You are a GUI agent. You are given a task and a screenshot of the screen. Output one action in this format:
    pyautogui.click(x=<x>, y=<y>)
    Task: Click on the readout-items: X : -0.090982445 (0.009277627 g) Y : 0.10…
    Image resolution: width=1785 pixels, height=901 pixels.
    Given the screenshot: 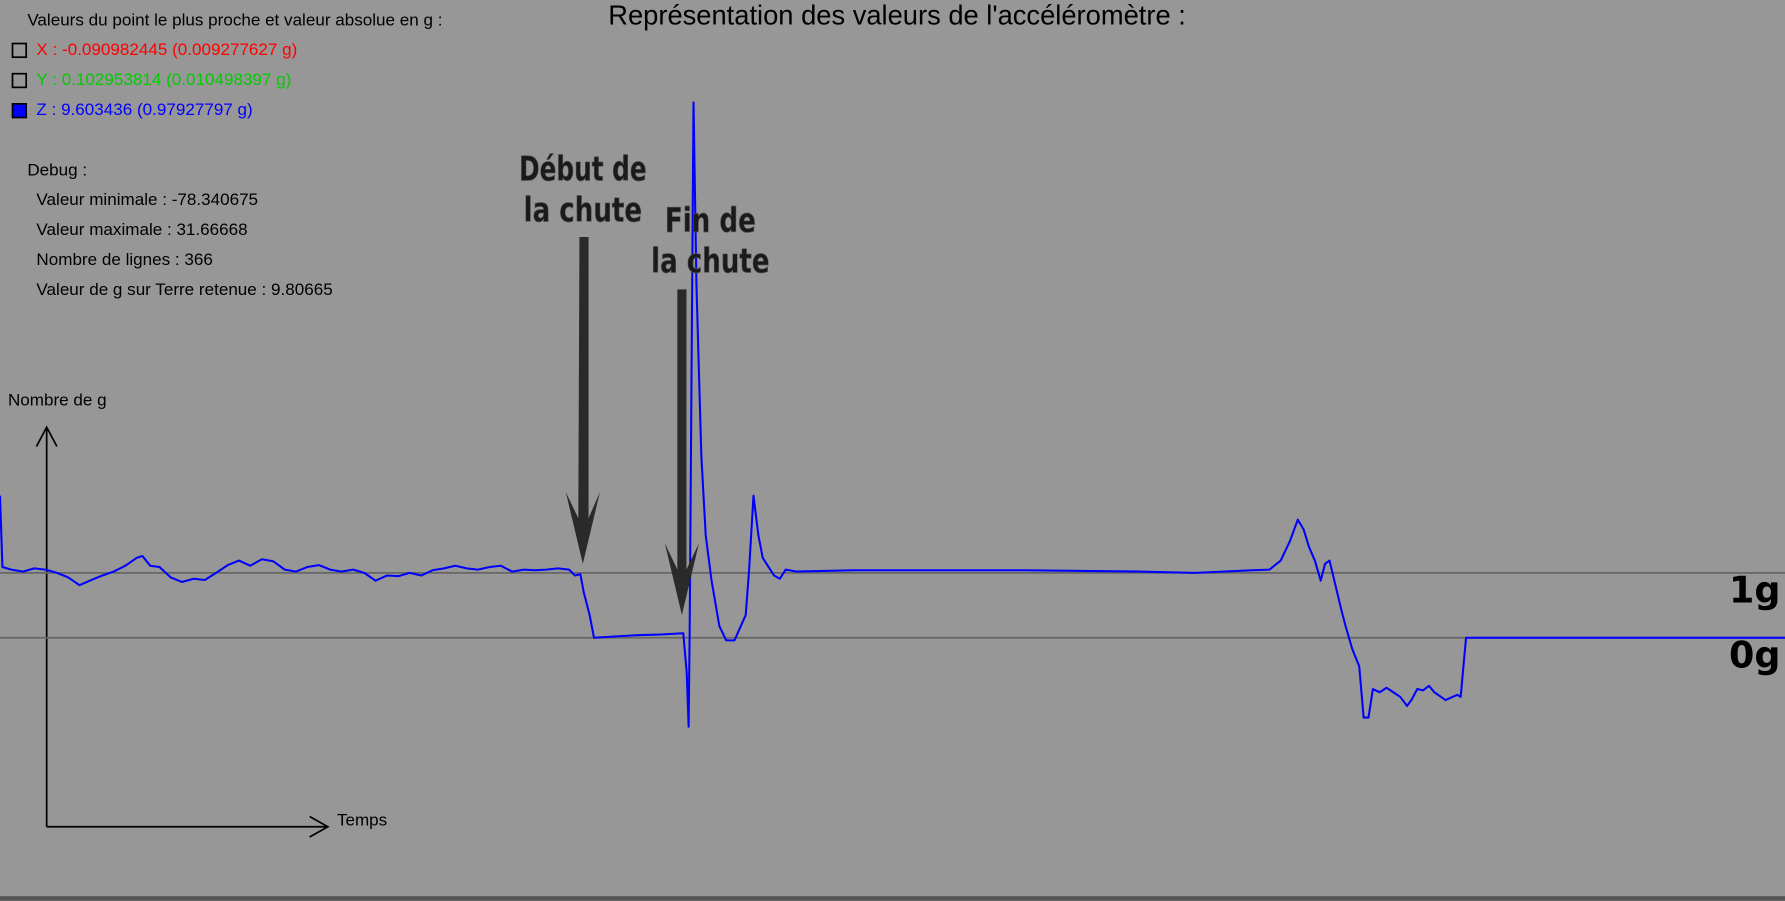 What is the action you would take?
    pyautogui.click(x=154, y=79)
    